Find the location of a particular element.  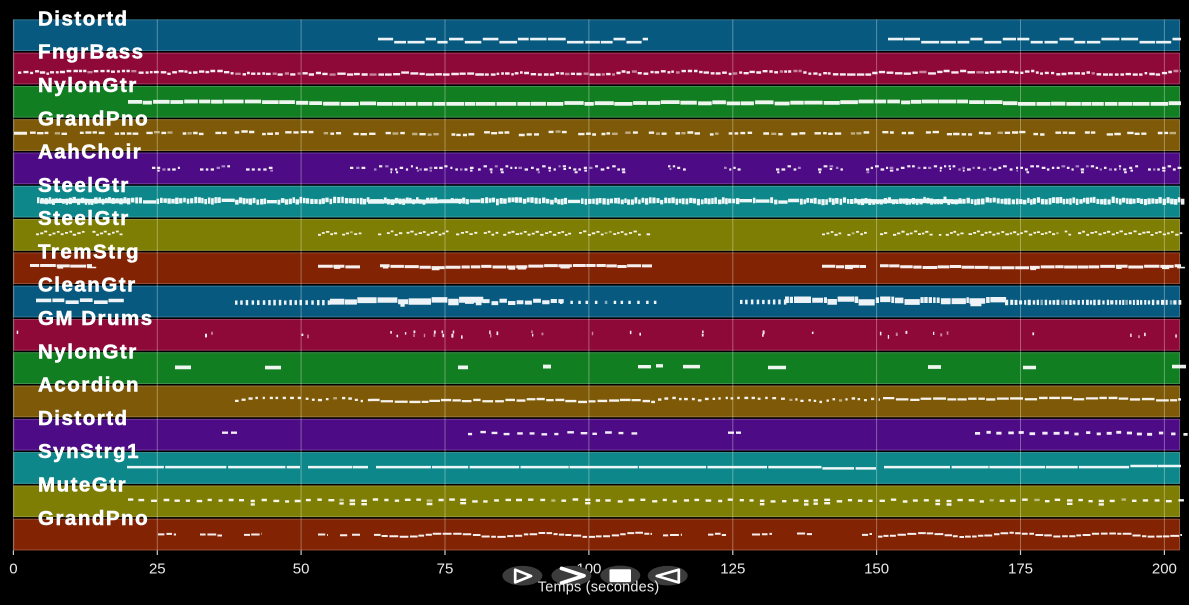

svg-text: SynStrg1 is located at coordinates (89, 451).